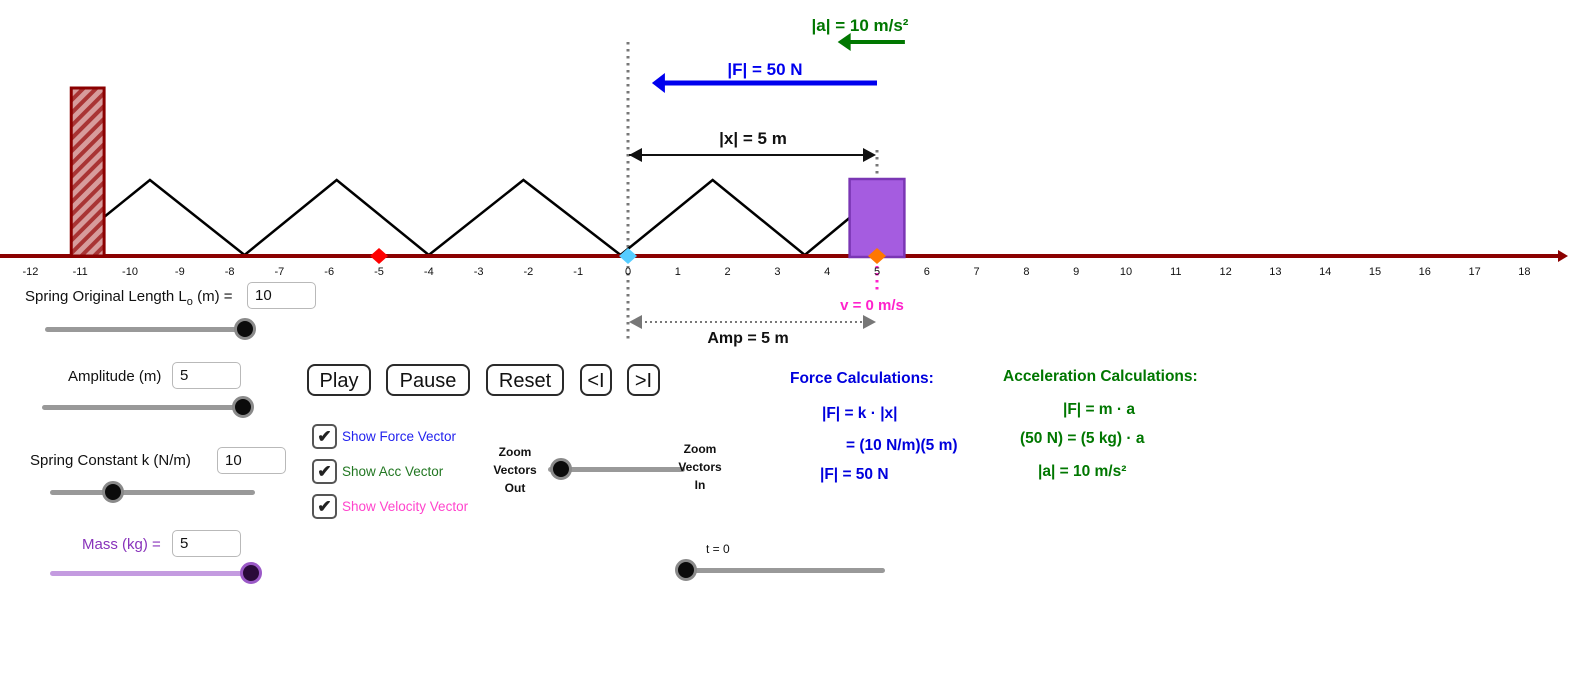  Describe the element at coordinates (121, 544) in the screenshot. I see `mass-label: Mass (kg) =` at that location.